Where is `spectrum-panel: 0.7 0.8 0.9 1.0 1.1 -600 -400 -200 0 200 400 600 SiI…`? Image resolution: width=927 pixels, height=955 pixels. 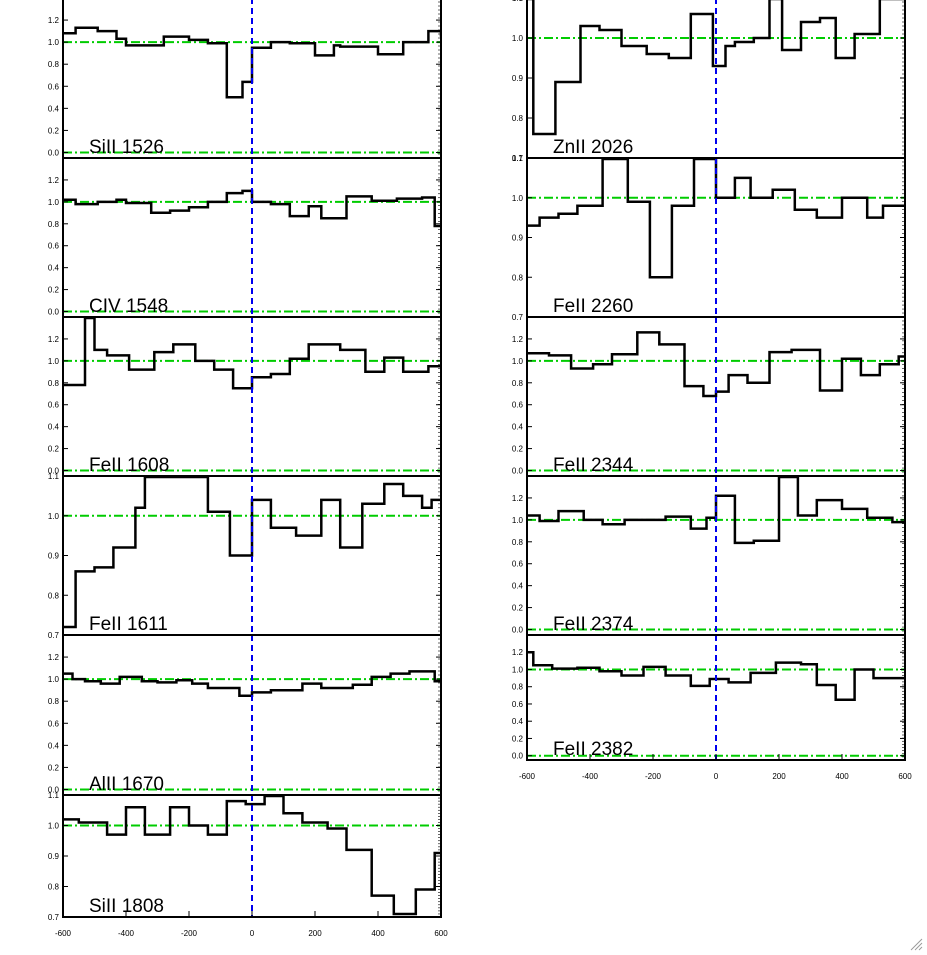 spectrum-panel: 0.7 0.8 0.9 1.0 1.1 -600 -400 -200 0 200 400 600 SiI… is located at coordinates (248, 864).